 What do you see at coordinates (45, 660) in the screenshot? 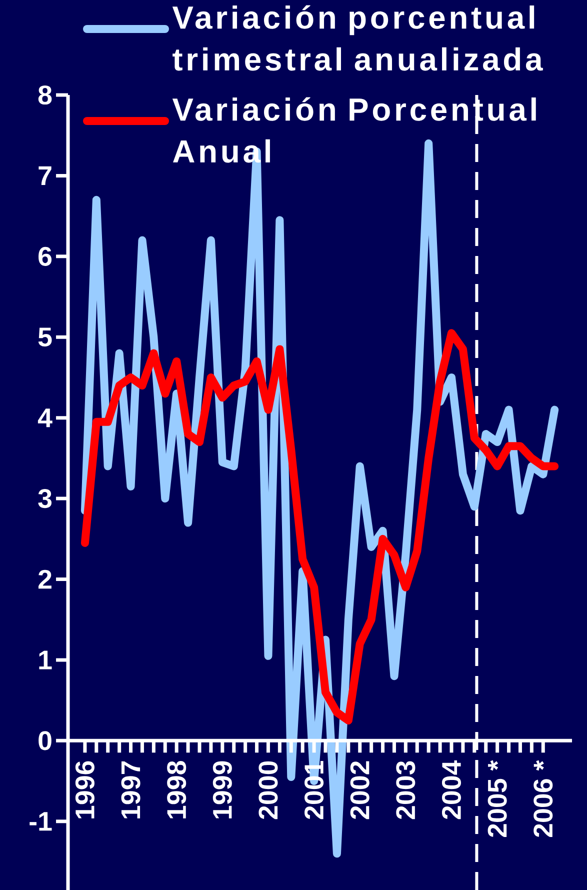
I see `y-tick-label: 1` at bounding box center [45, 660].